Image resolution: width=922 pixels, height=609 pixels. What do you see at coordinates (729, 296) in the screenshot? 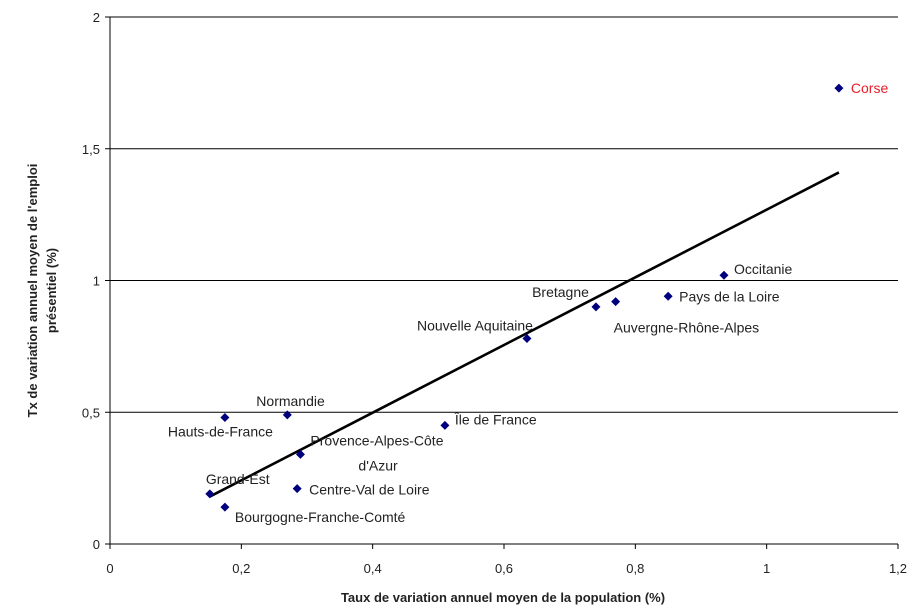
I see `point-label: Pays de la Loire` at bounding box center [729, 296].